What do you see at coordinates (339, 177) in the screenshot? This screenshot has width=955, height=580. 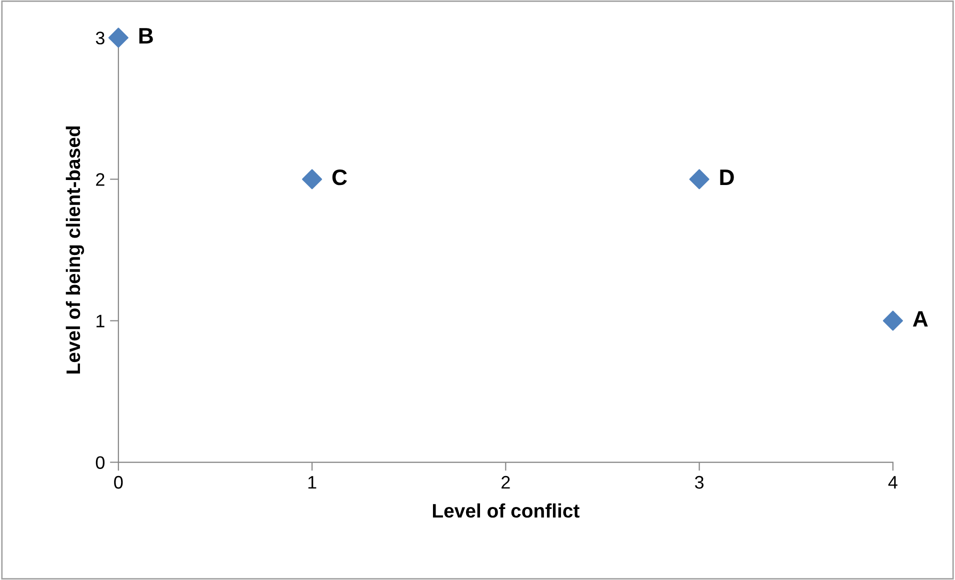 I see `annotation: C` at bounding box center [339, 177].